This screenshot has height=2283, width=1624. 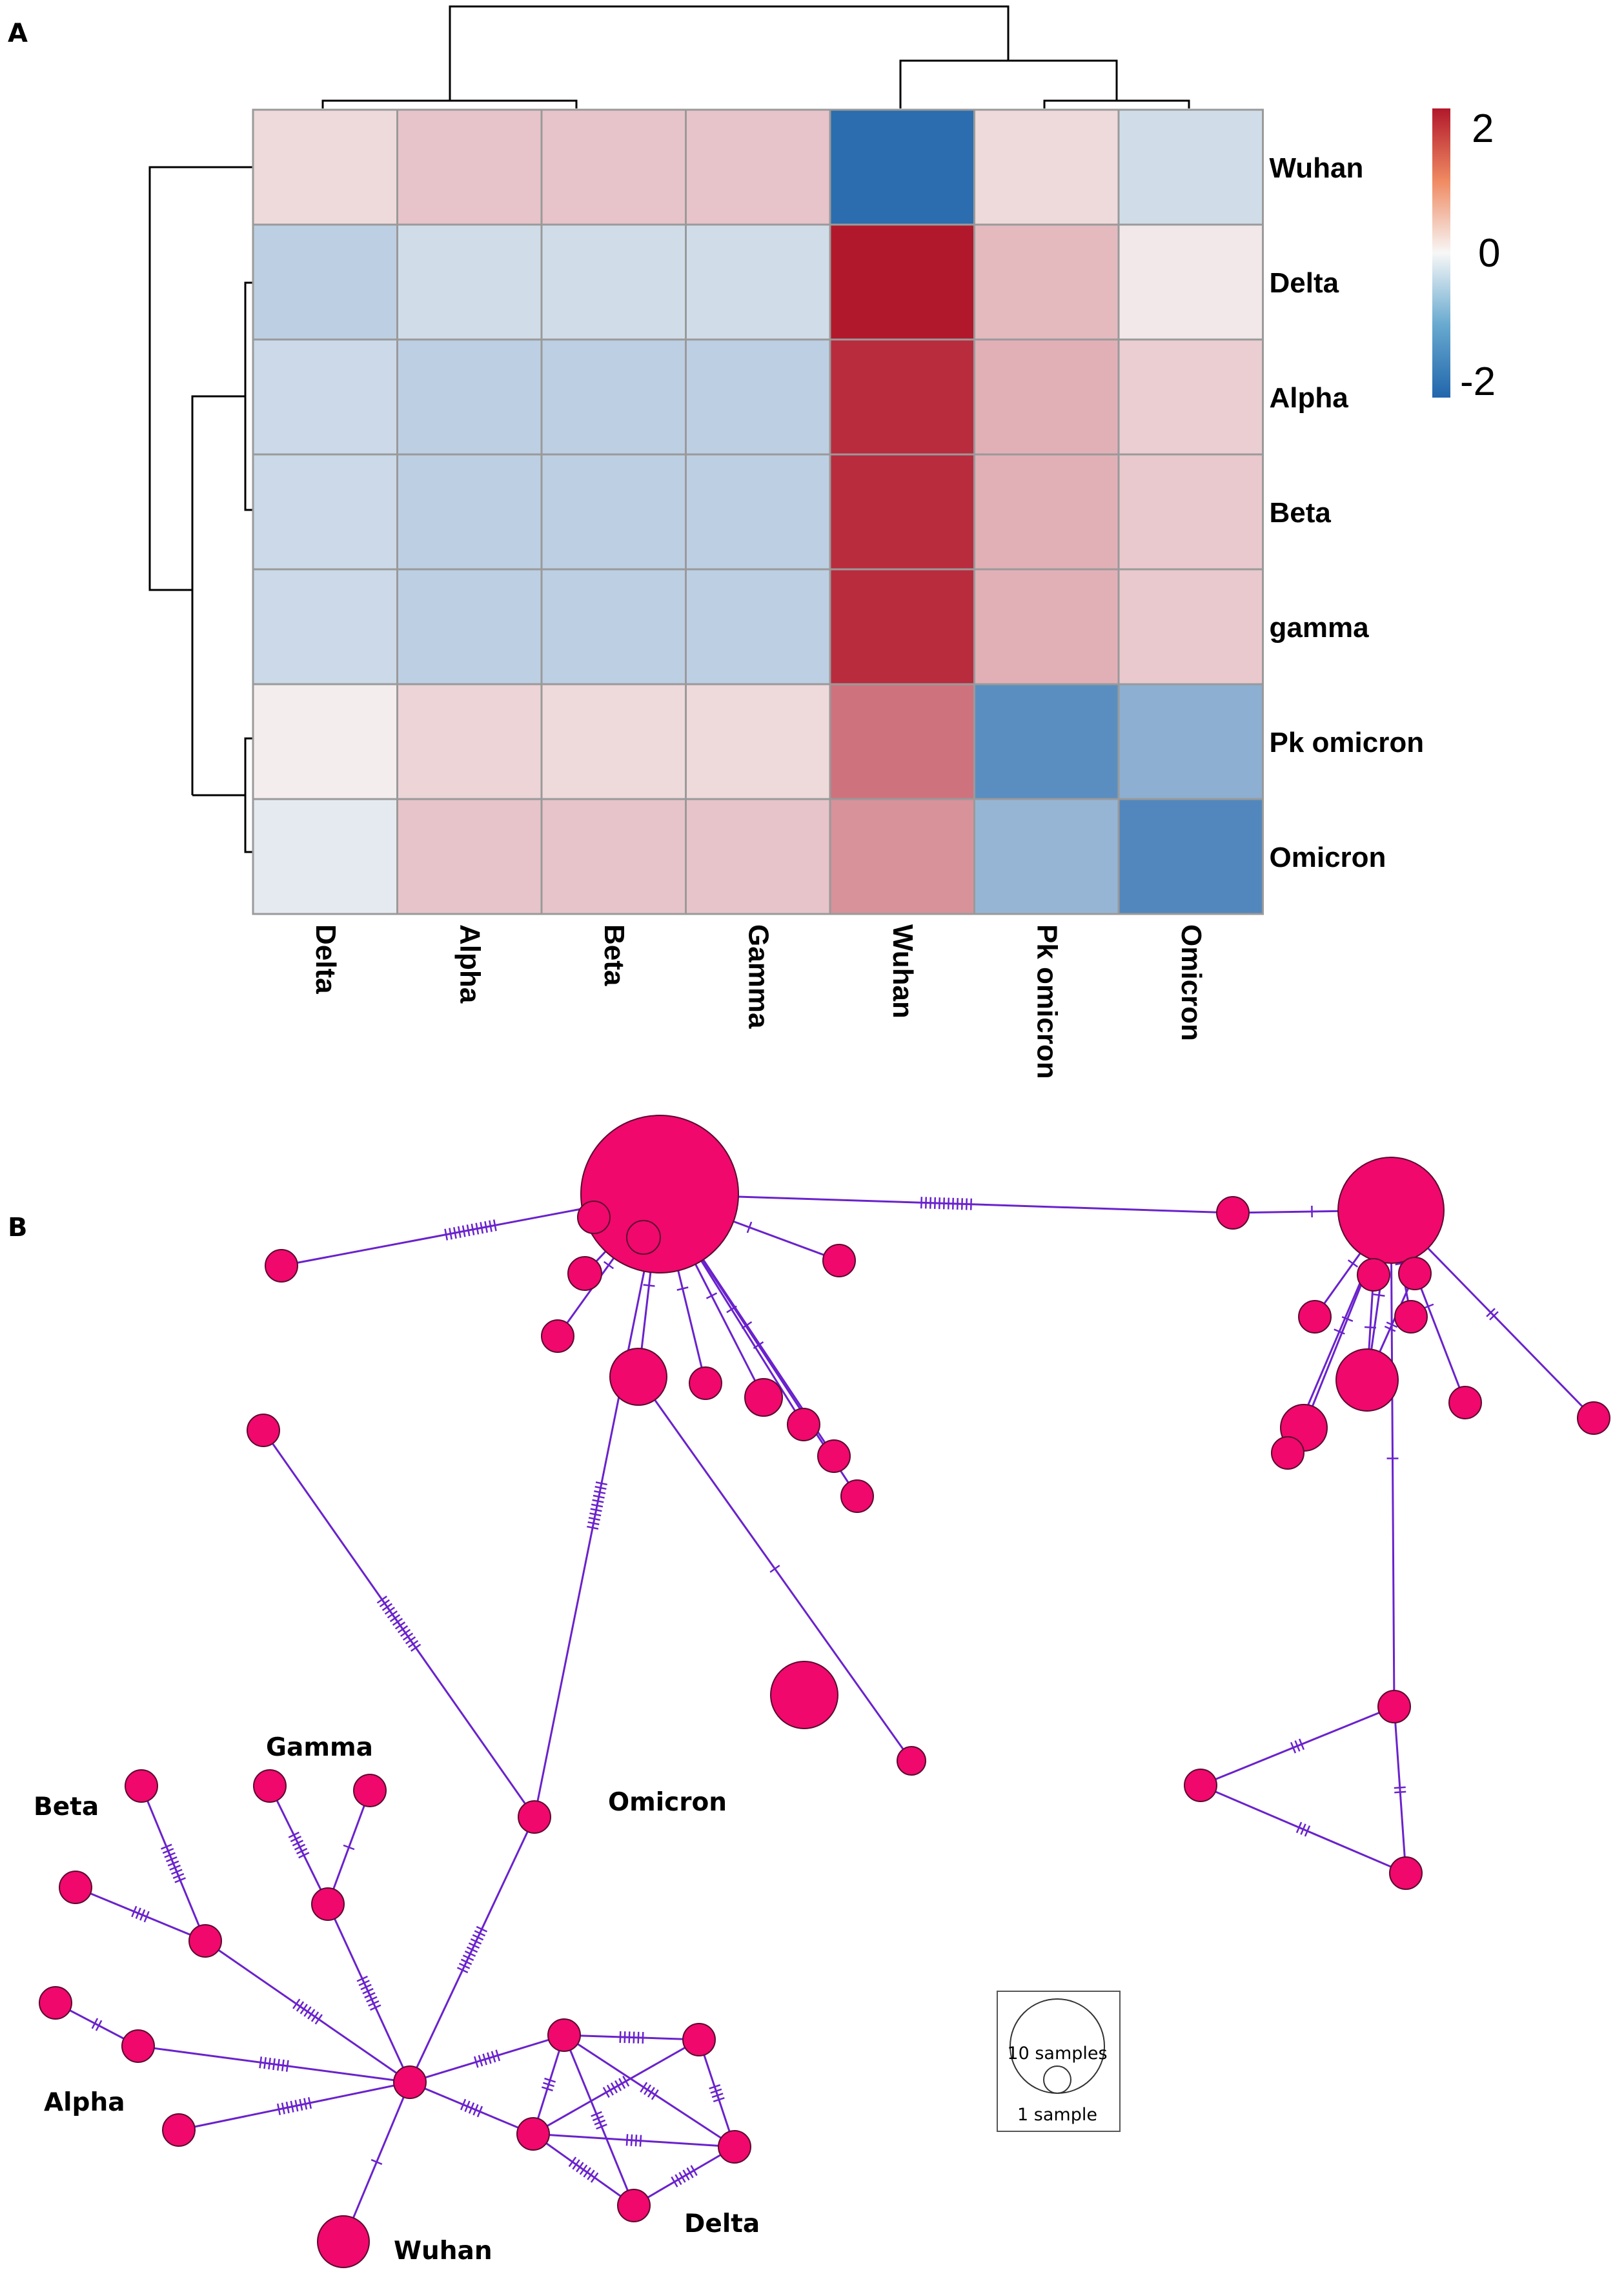 I want to click on haplotype-node-T3, so click(x=1406, y=1873).